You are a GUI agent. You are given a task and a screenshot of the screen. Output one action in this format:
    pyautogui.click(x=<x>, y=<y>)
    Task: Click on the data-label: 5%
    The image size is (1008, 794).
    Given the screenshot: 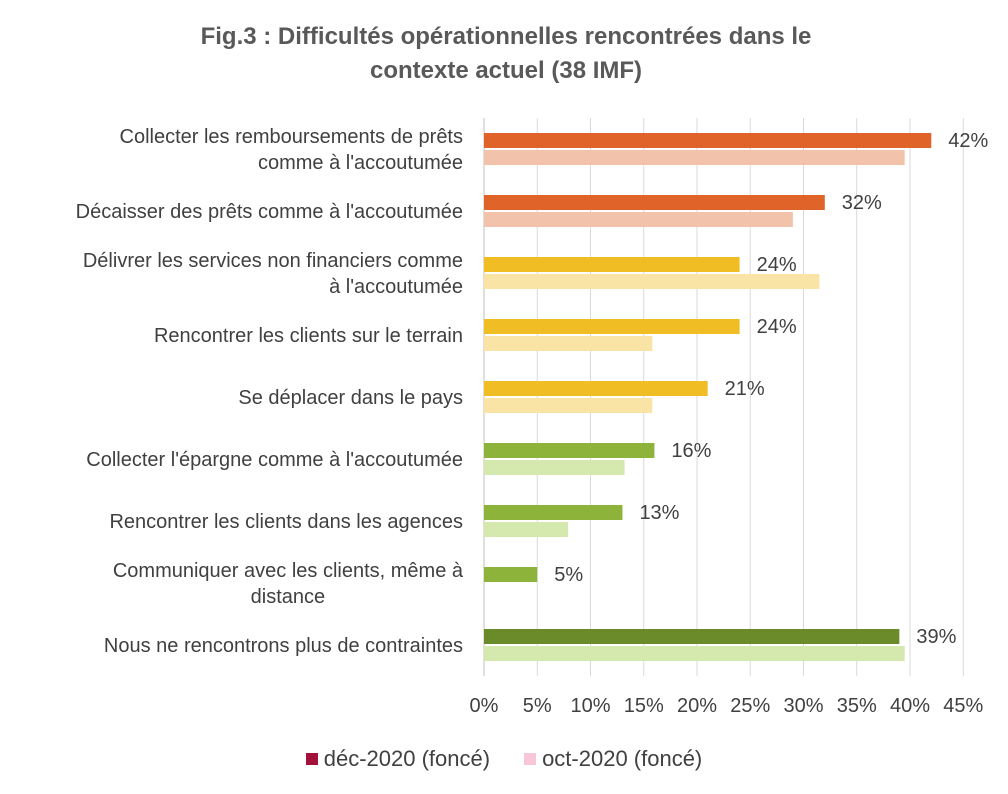 What is the action you would take?
    pyautogui.click(x=568, y=575)
    